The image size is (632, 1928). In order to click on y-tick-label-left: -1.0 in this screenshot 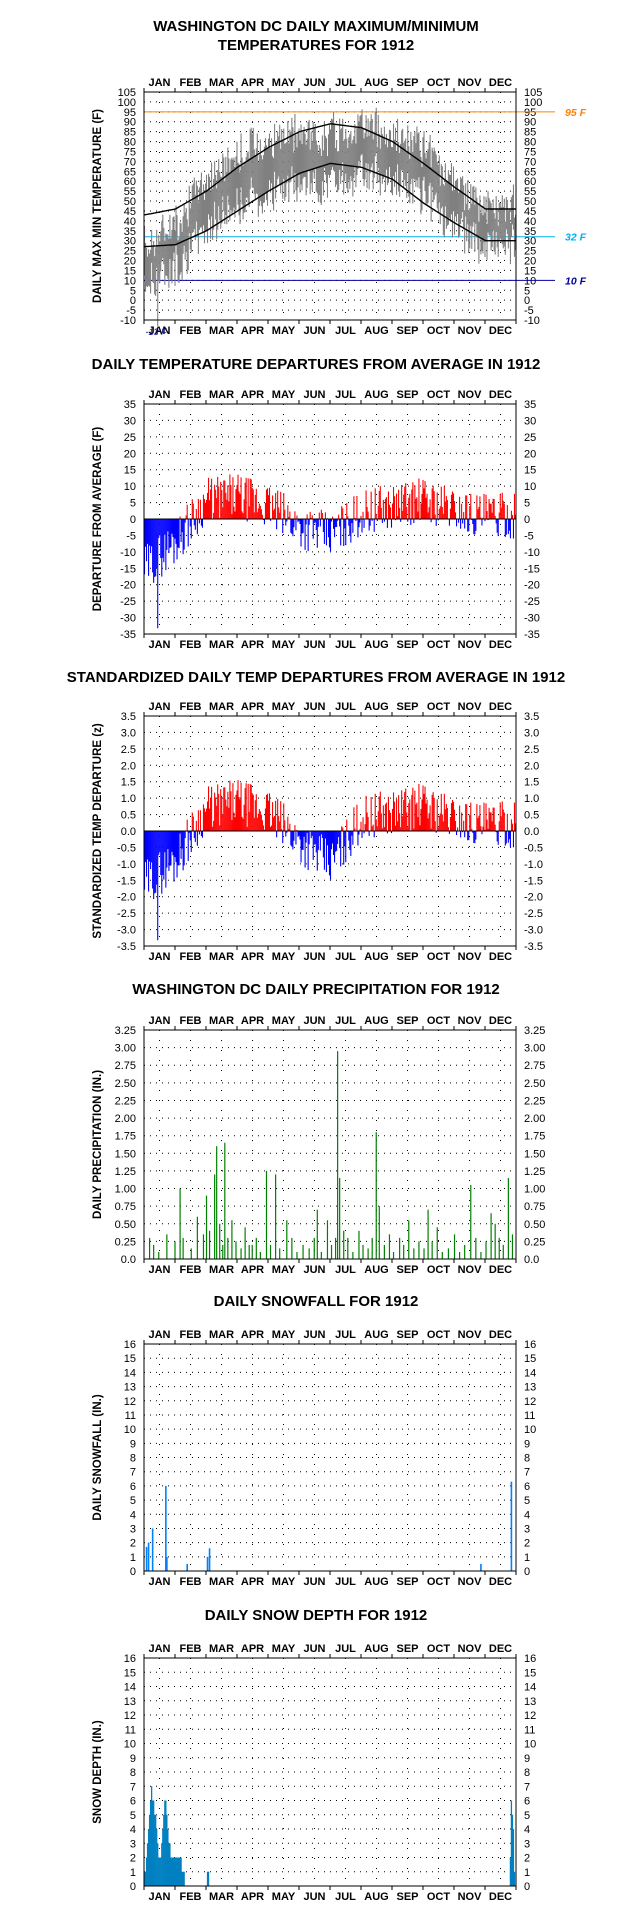, I will do `click(126, 865)`.